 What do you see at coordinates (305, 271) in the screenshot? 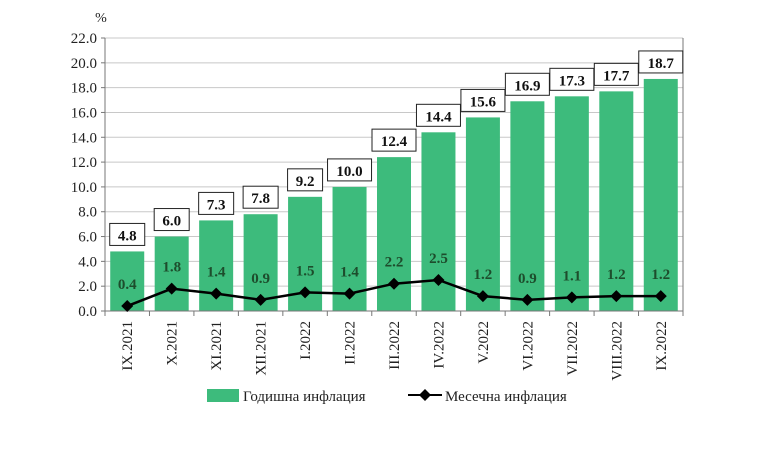
I see `point-label: 1.5` at bounding box center [305, 271].